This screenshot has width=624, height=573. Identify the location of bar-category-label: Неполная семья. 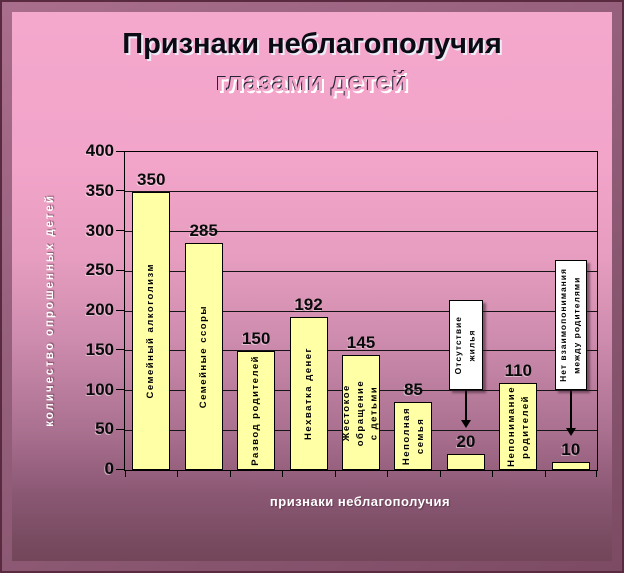
(413, 436).